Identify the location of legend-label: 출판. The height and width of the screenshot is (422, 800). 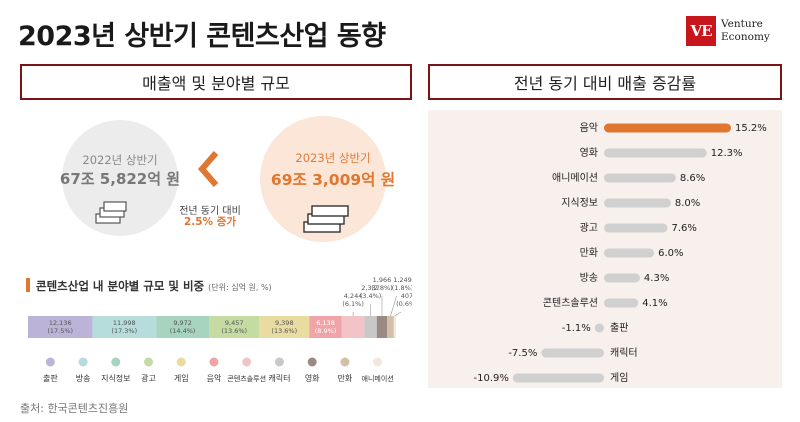
(50, 378).